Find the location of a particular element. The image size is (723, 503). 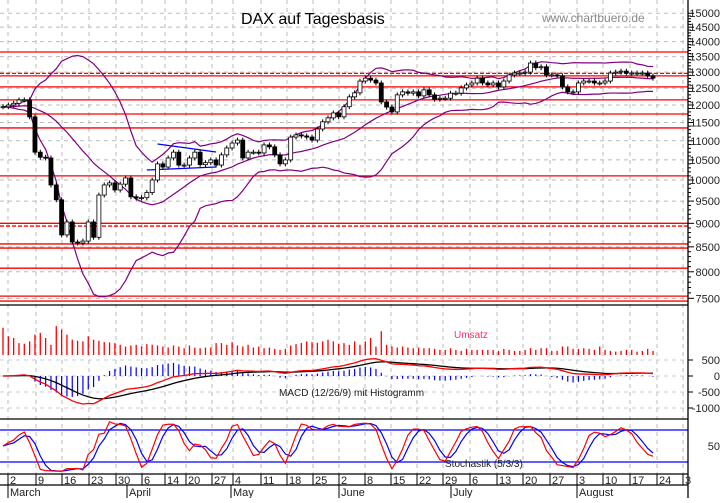

stochastic-panel is located at coordinates (344, 446).